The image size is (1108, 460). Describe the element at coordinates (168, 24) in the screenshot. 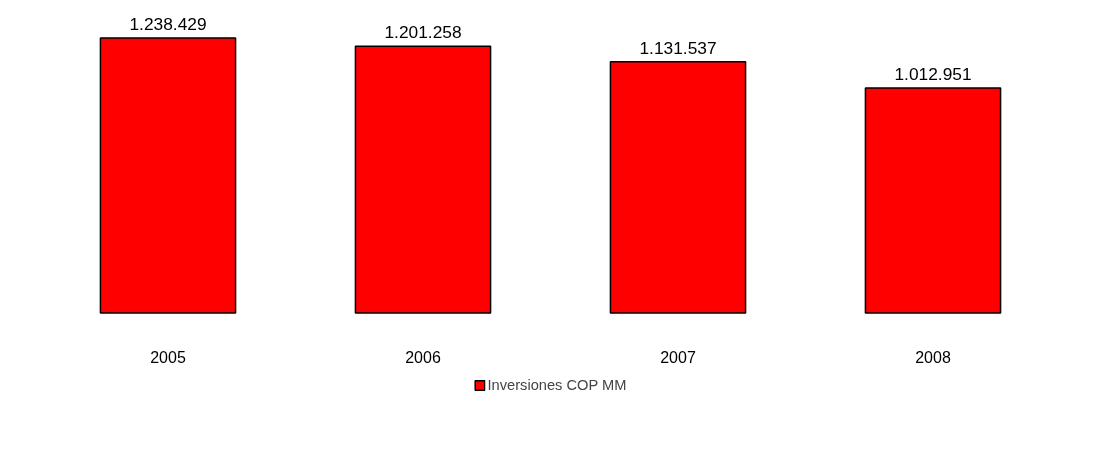

I see `data-label: 1.238.429` at that location.